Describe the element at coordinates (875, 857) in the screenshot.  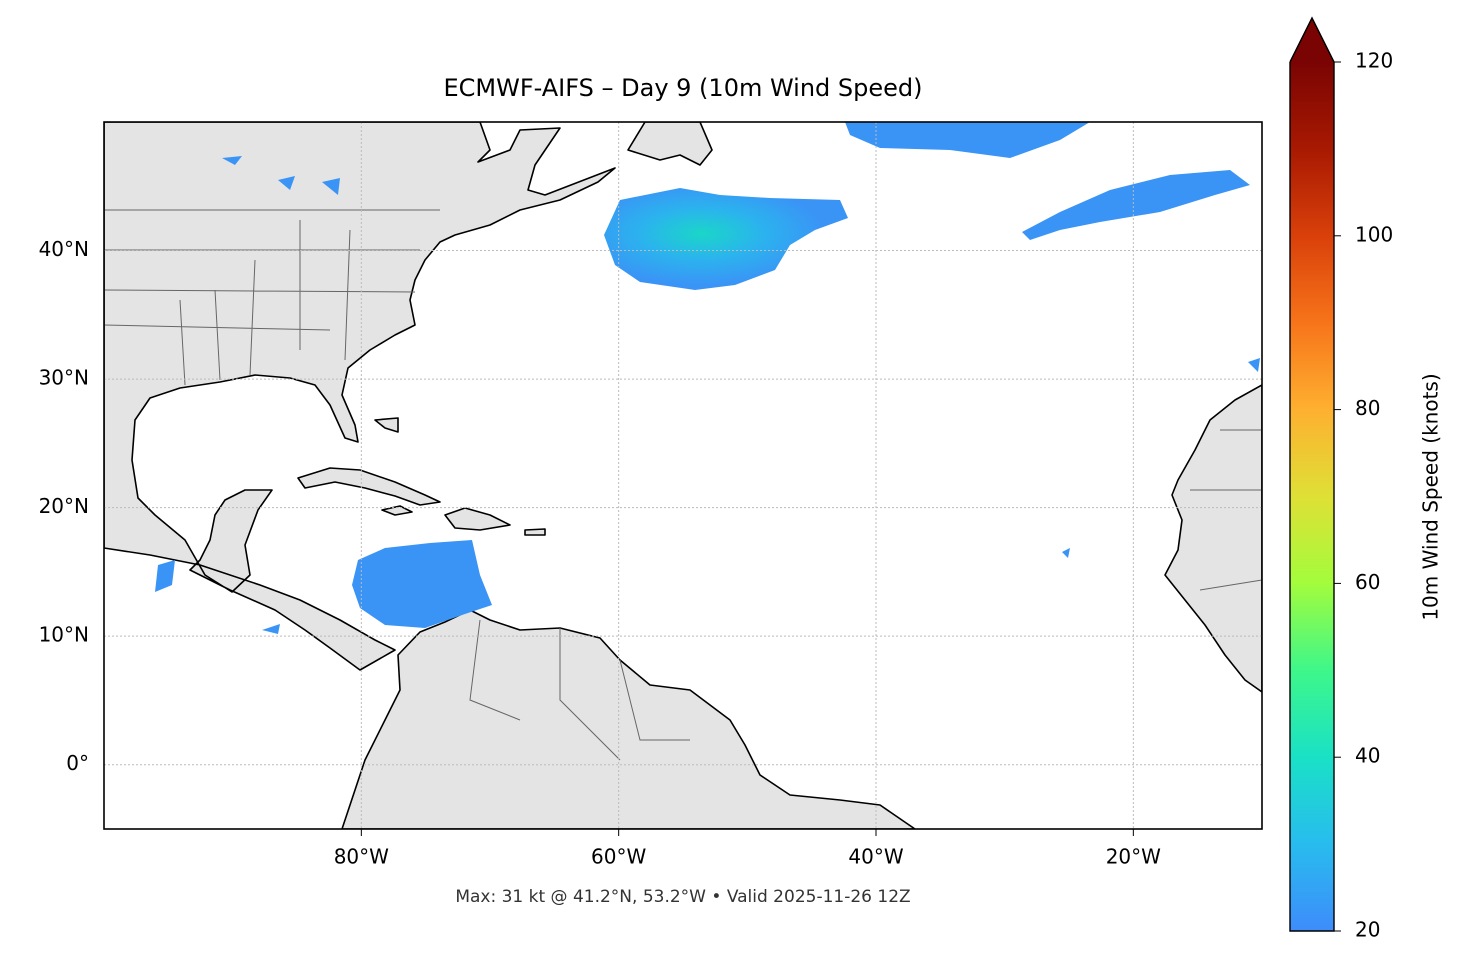
I see `x-tick-label: 40°W` at that location.